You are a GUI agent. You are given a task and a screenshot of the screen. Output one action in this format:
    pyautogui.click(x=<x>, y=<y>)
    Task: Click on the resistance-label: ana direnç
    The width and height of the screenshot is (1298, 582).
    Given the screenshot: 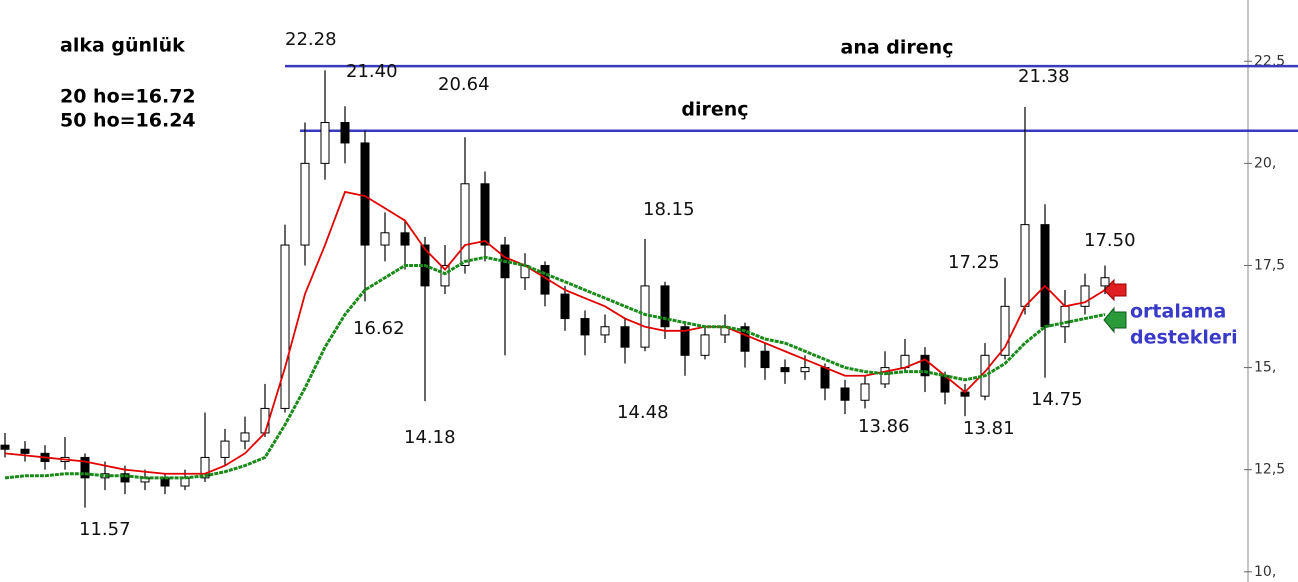 What is the action you would take?
    pyautogui.click(x=897, y=48)
    